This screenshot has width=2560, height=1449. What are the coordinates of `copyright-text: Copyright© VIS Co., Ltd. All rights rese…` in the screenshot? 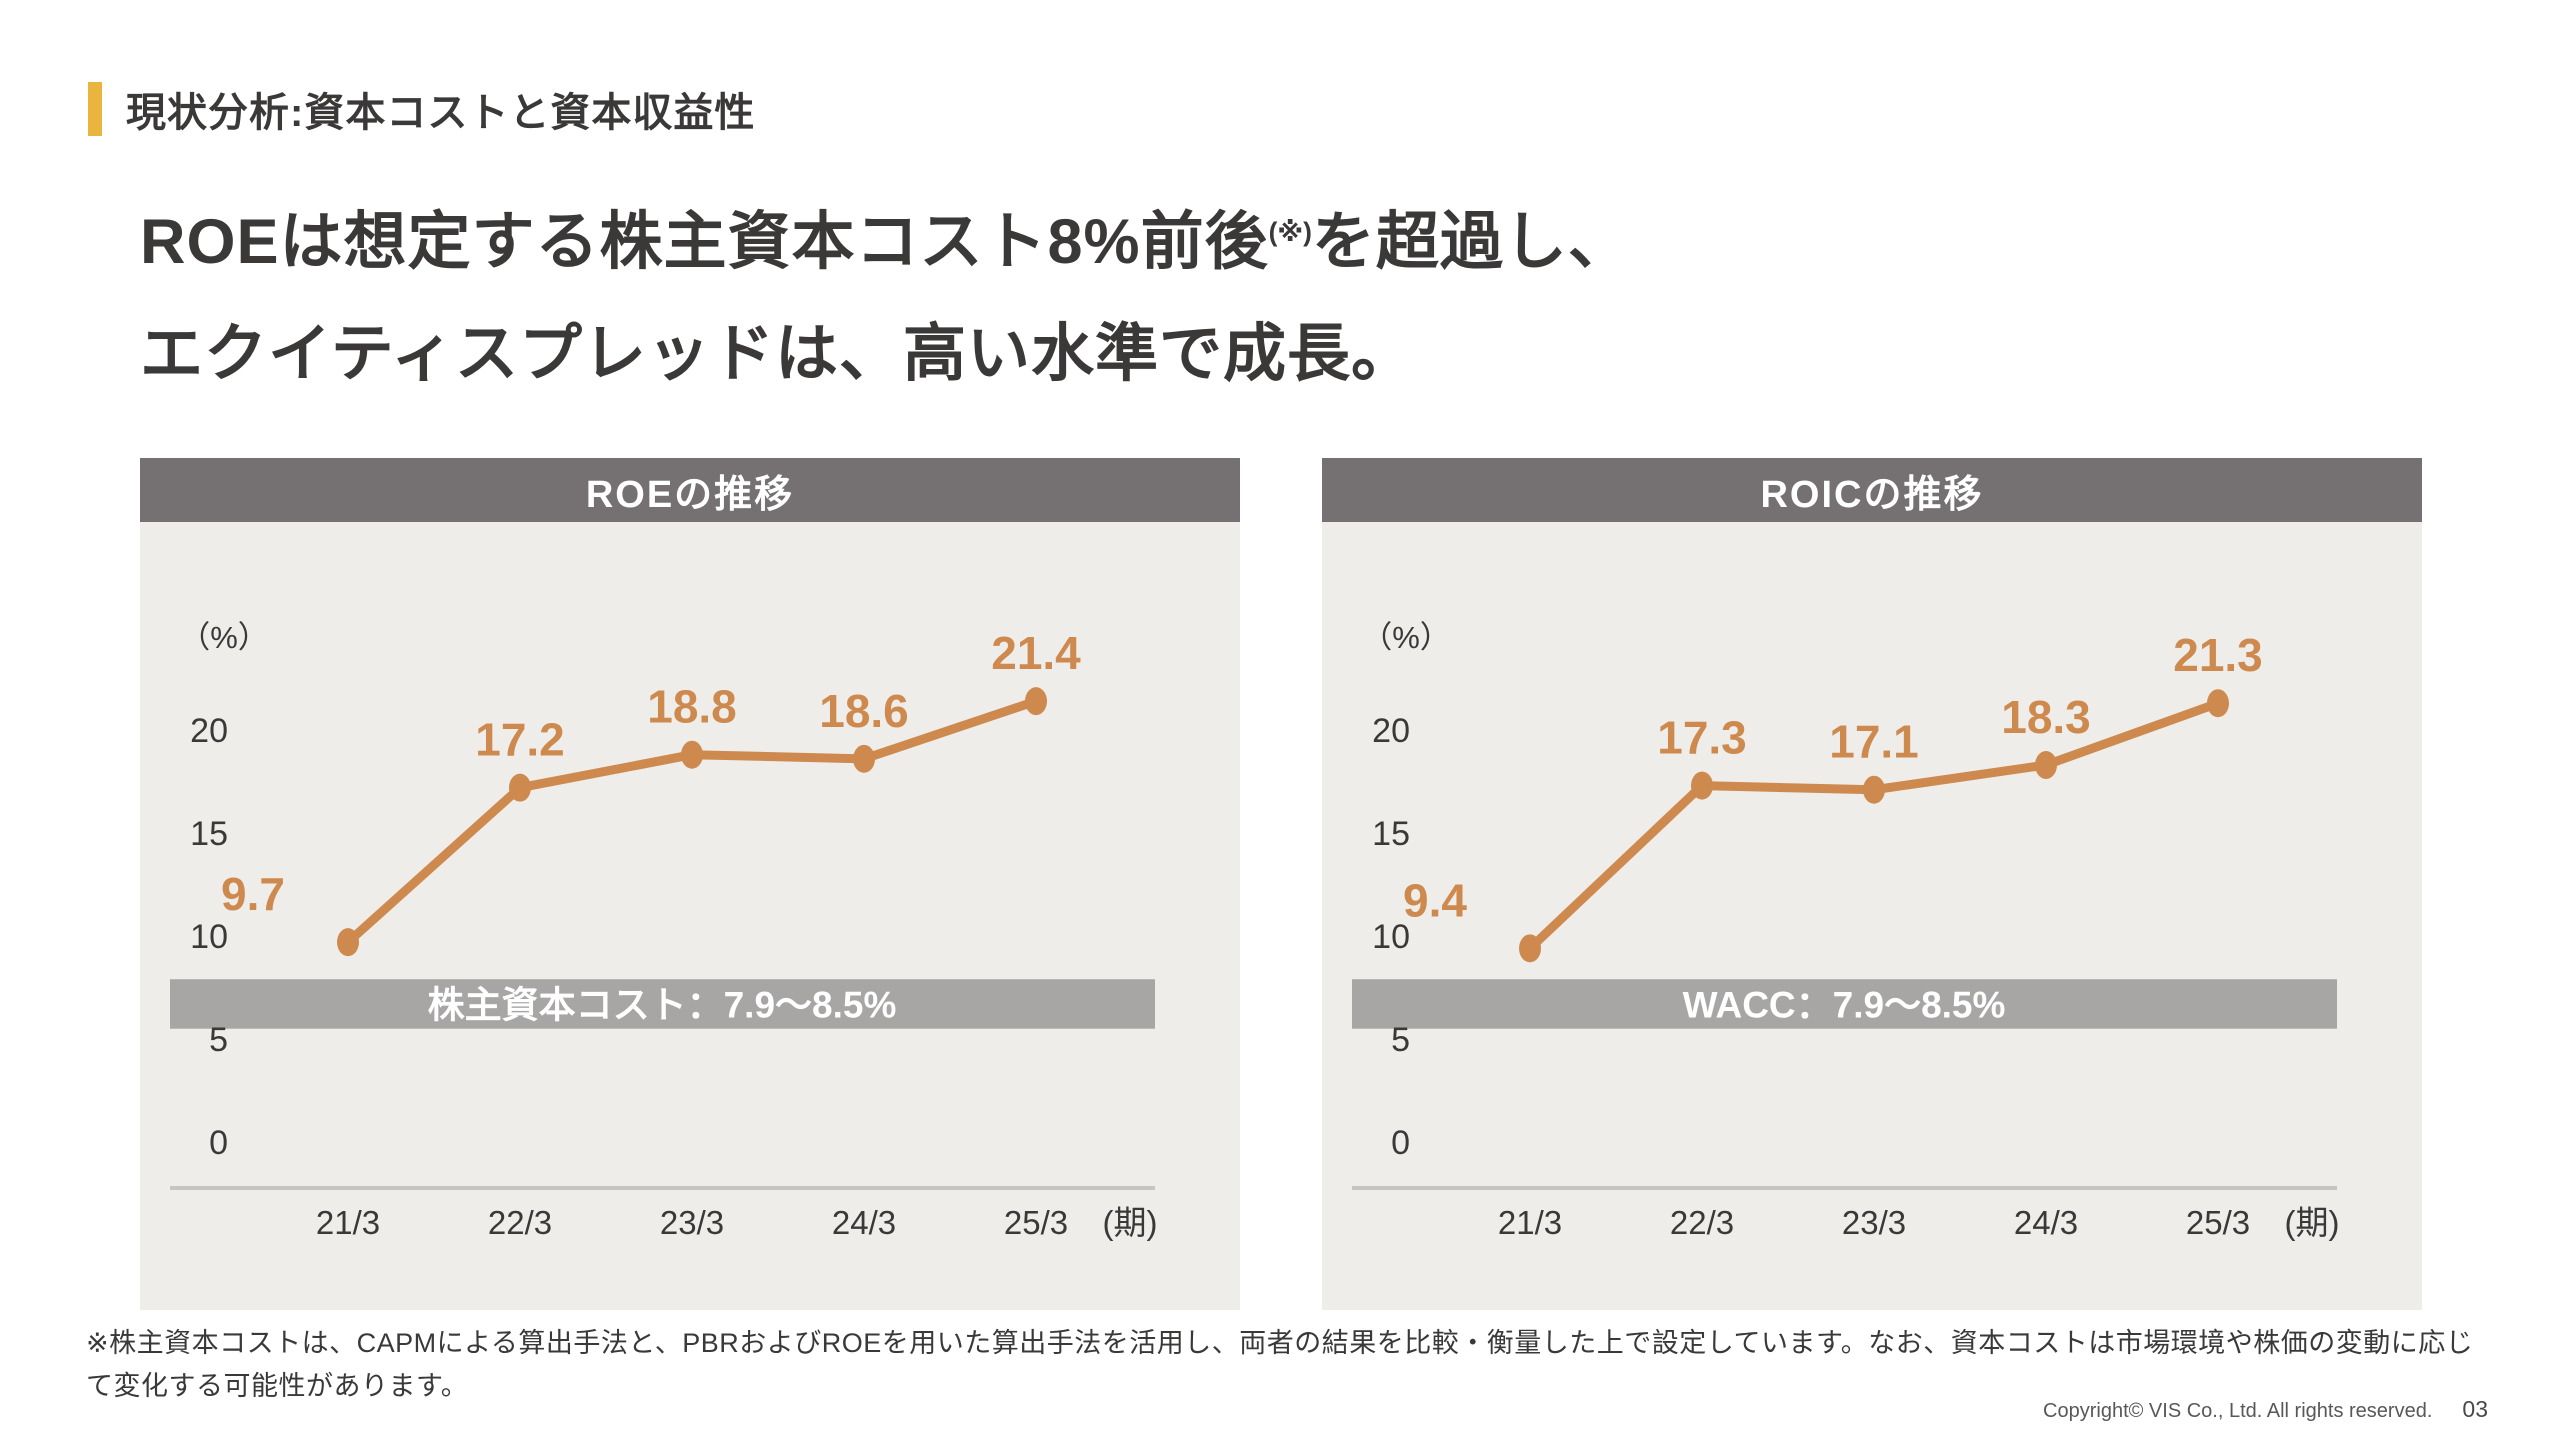 It's located at (2238, 1411).